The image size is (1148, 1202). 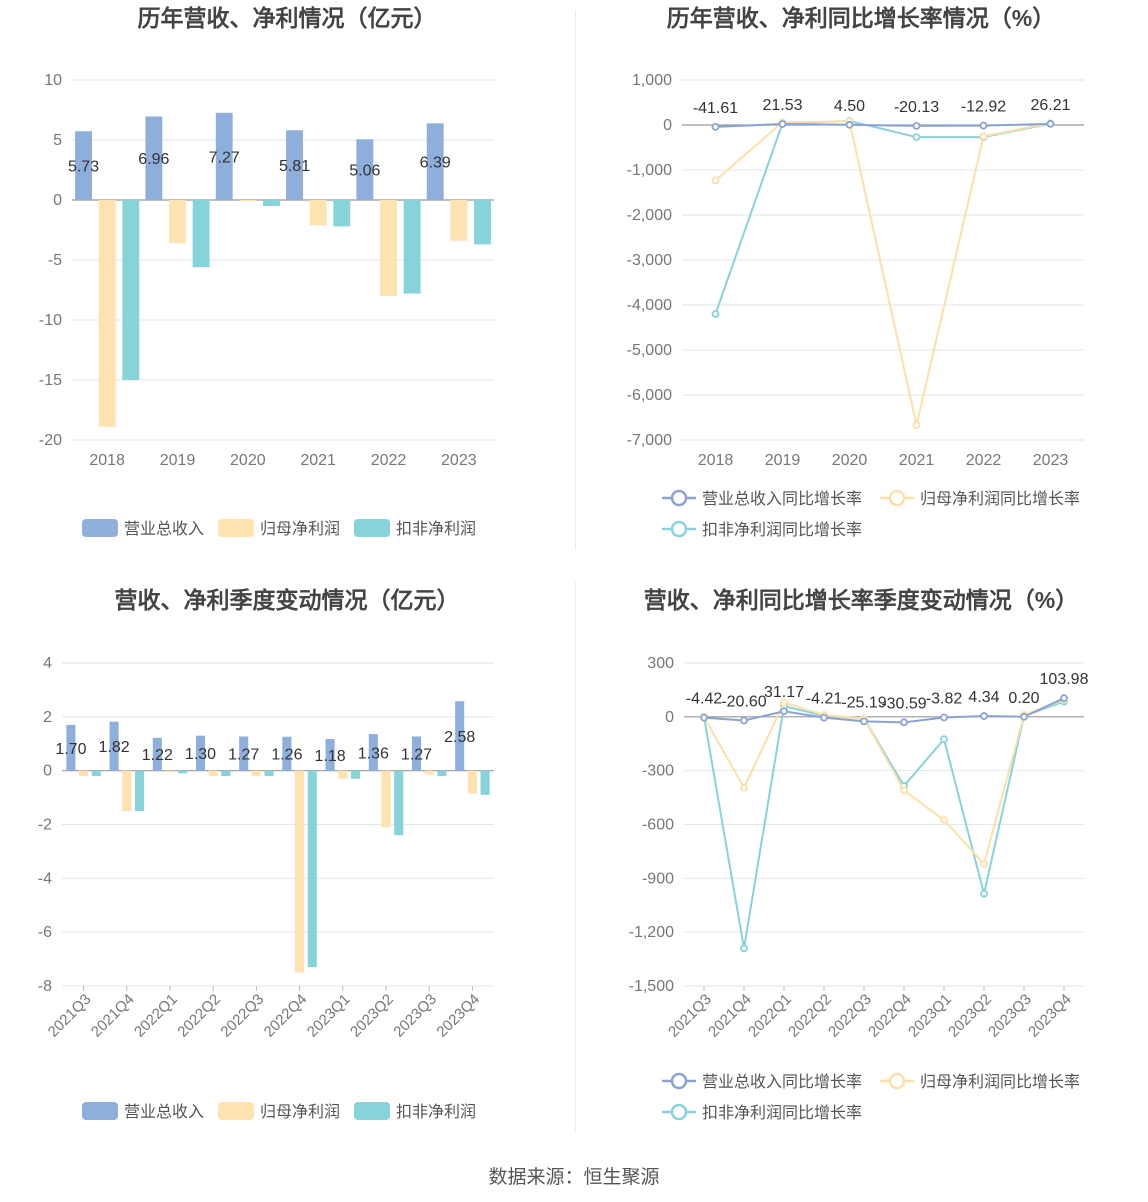 I want to click on data-source: 数据来源：恒生聚源, so click(x=574, y=1177).